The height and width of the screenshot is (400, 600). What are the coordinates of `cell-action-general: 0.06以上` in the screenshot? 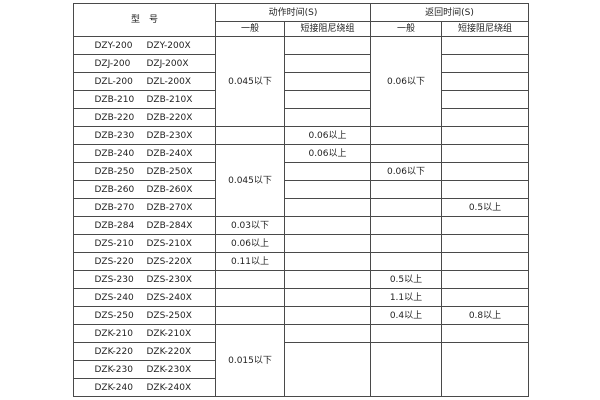 It's located at (250, 243).